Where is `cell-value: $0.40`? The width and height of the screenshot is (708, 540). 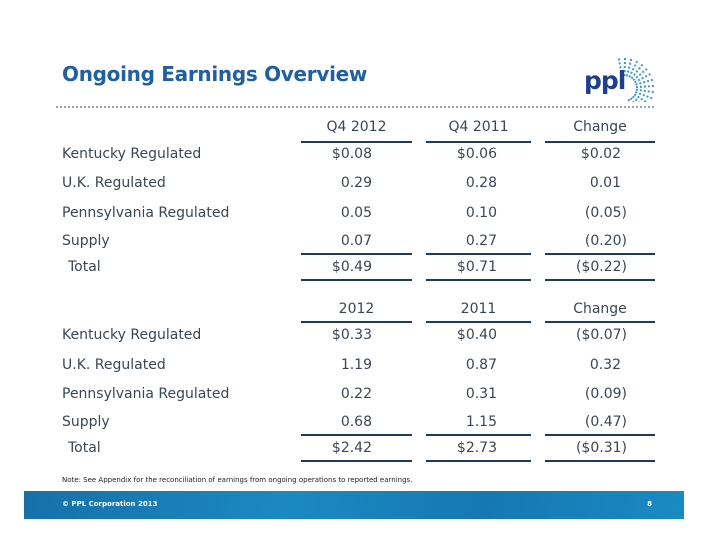
cell-value: $0.40 is located at coordinates (476, 335).